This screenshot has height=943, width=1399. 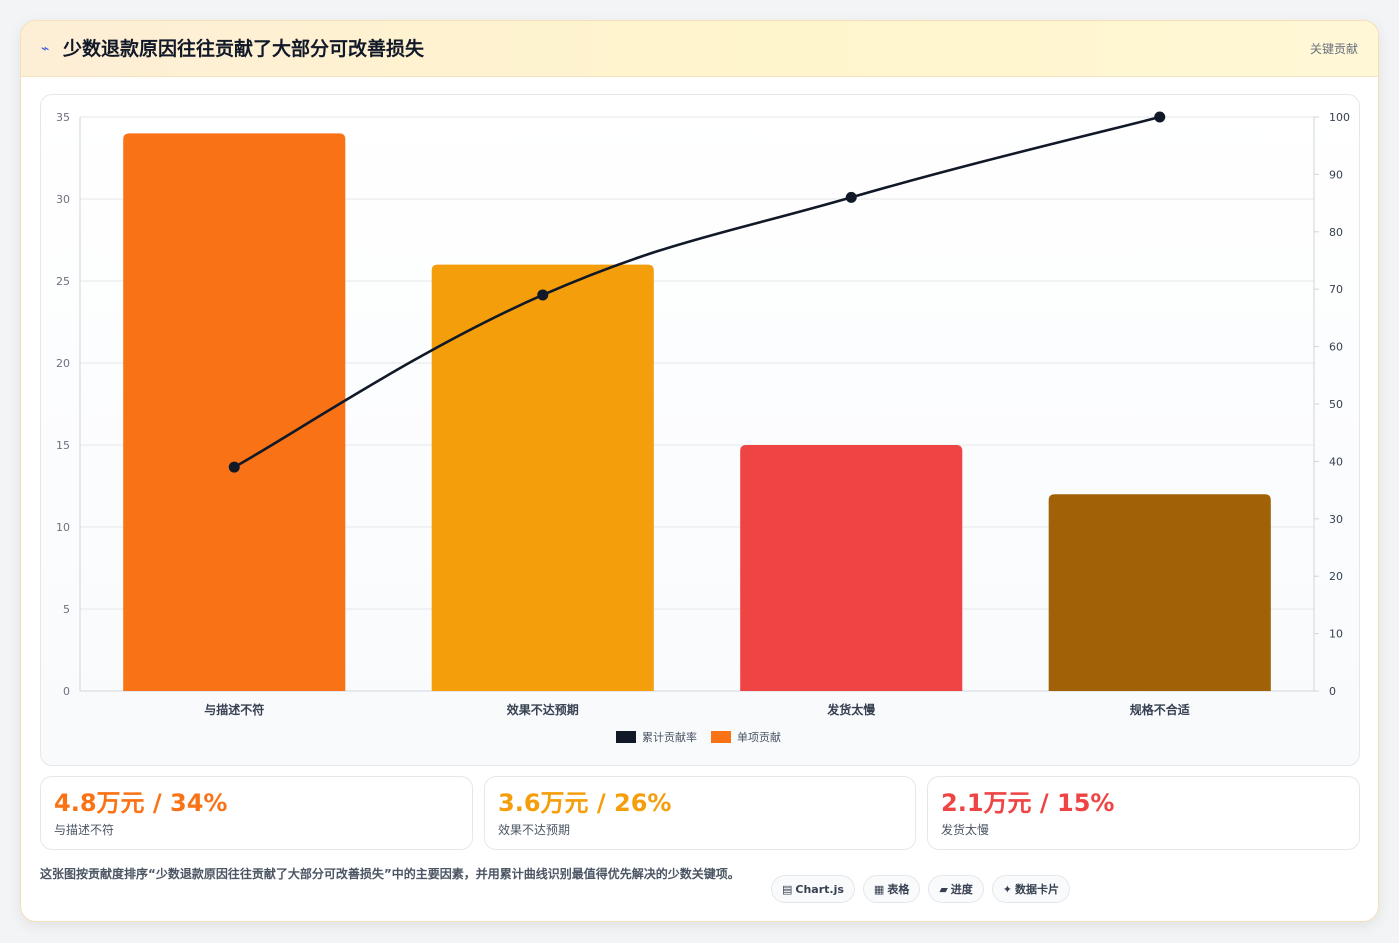 What do you see at coordinates (1336, 404) in the screenshot?
I see `y-right-tick-label: 50` at bounding box center [1336, 404].